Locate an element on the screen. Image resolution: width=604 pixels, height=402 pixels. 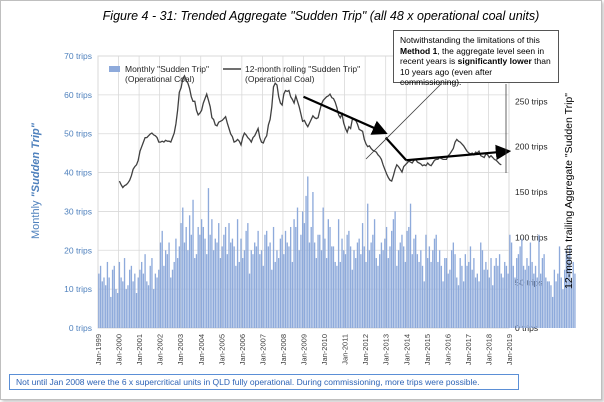
left-axis-title-prefix: Monthly is located at coordinates (36, 218).